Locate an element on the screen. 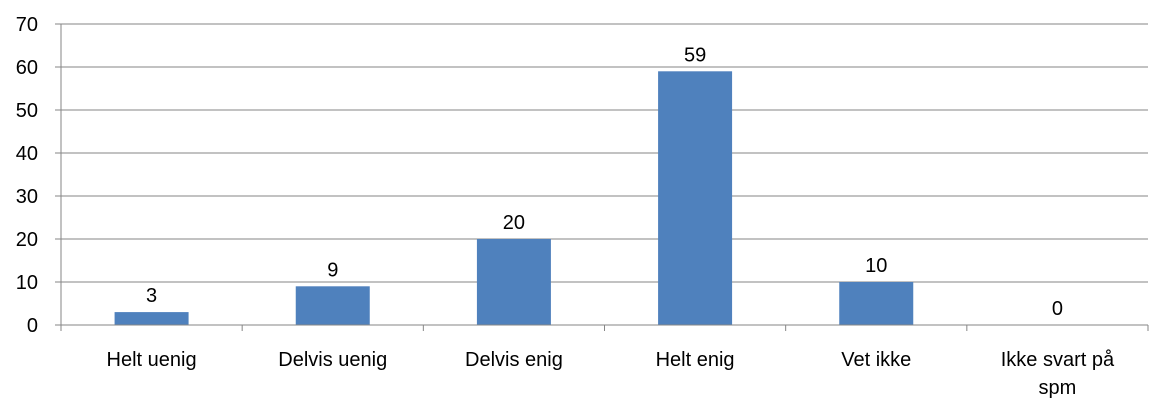 Image resolution: width=1169 pixels, height=408 pixels. x-tick-label: Helt uenig is located at coordinates (152, 360).